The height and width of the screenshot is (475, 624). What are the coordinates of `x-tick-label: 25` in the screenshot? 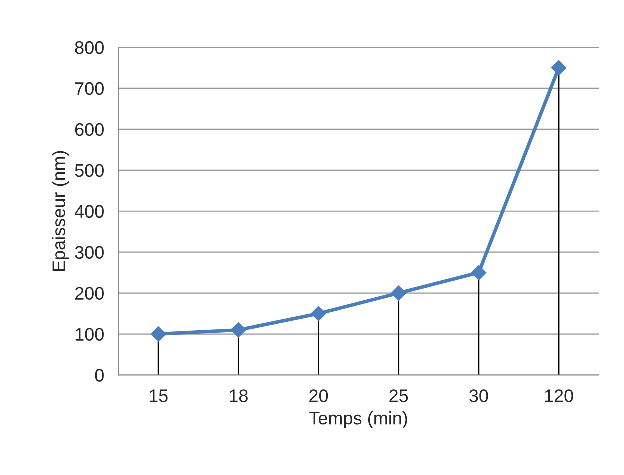 It's located at (399, 396).